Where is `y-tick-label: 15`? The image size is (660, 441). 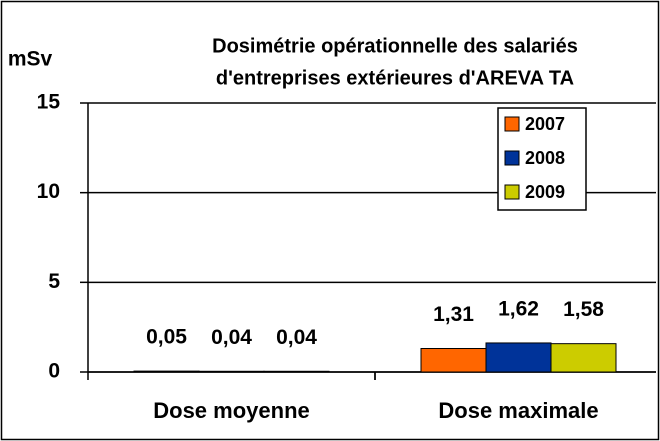 y-tick-label: 15 is located at coordinates (49, 102).